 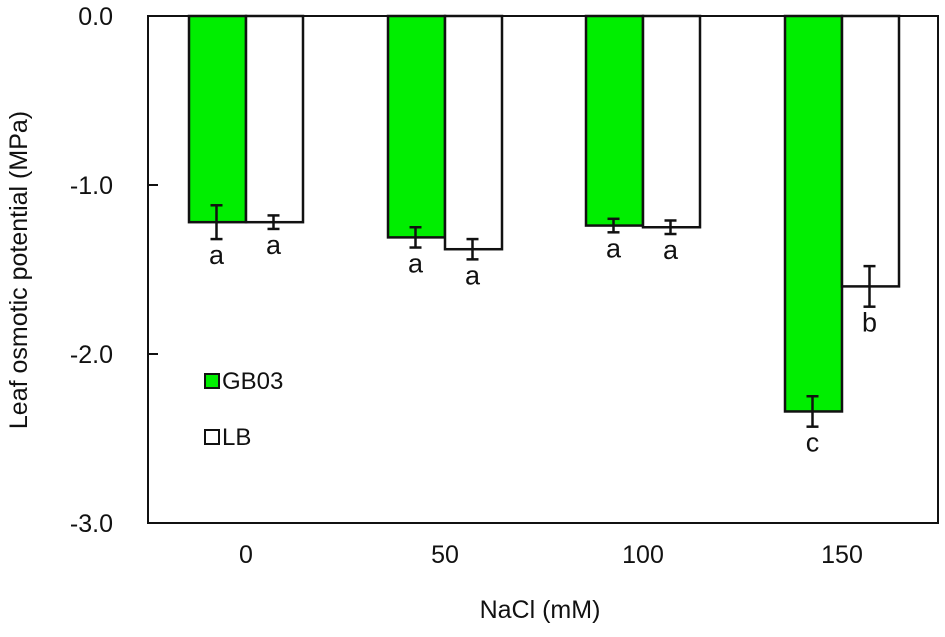 What do you see at coordinates (236, 437) in the screenshot?
I see `legend-label: LB` at bounding box center [236, 437].